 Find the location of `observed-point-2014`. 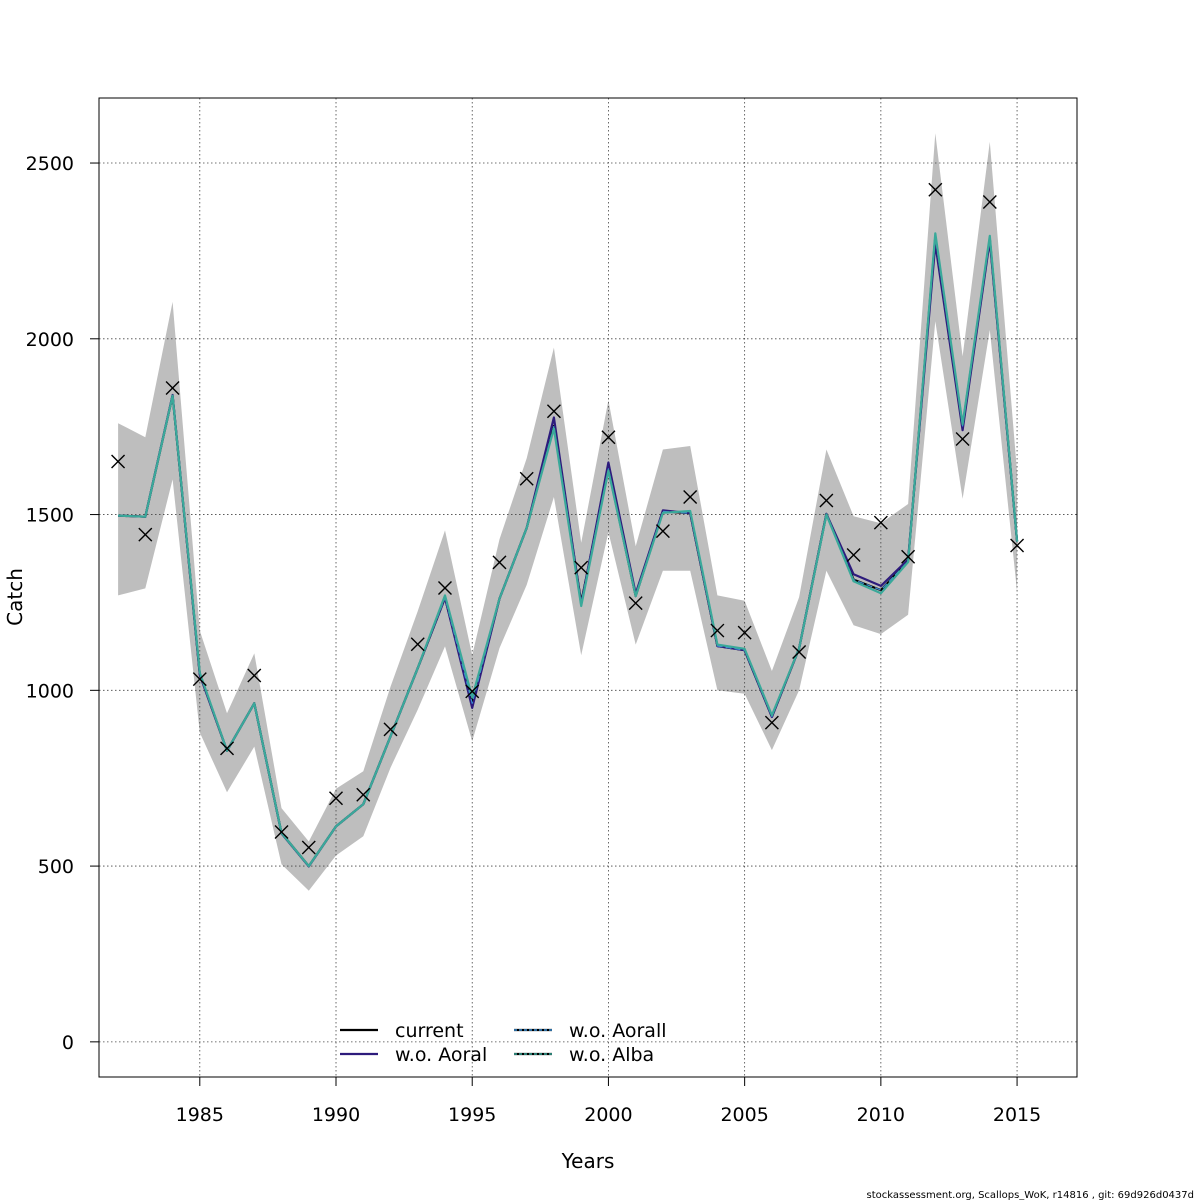

observed-point-2014 is located at coordinates (989, 202).